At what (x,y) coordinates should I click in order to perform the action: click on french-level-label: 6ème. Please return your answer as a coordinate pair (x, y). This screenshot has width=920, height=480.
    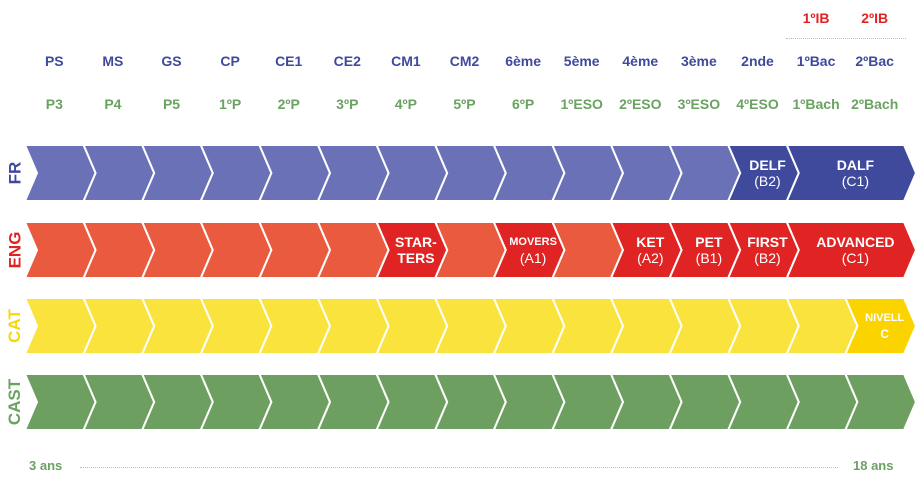
    Looking at the image, I should click on (523, 61).